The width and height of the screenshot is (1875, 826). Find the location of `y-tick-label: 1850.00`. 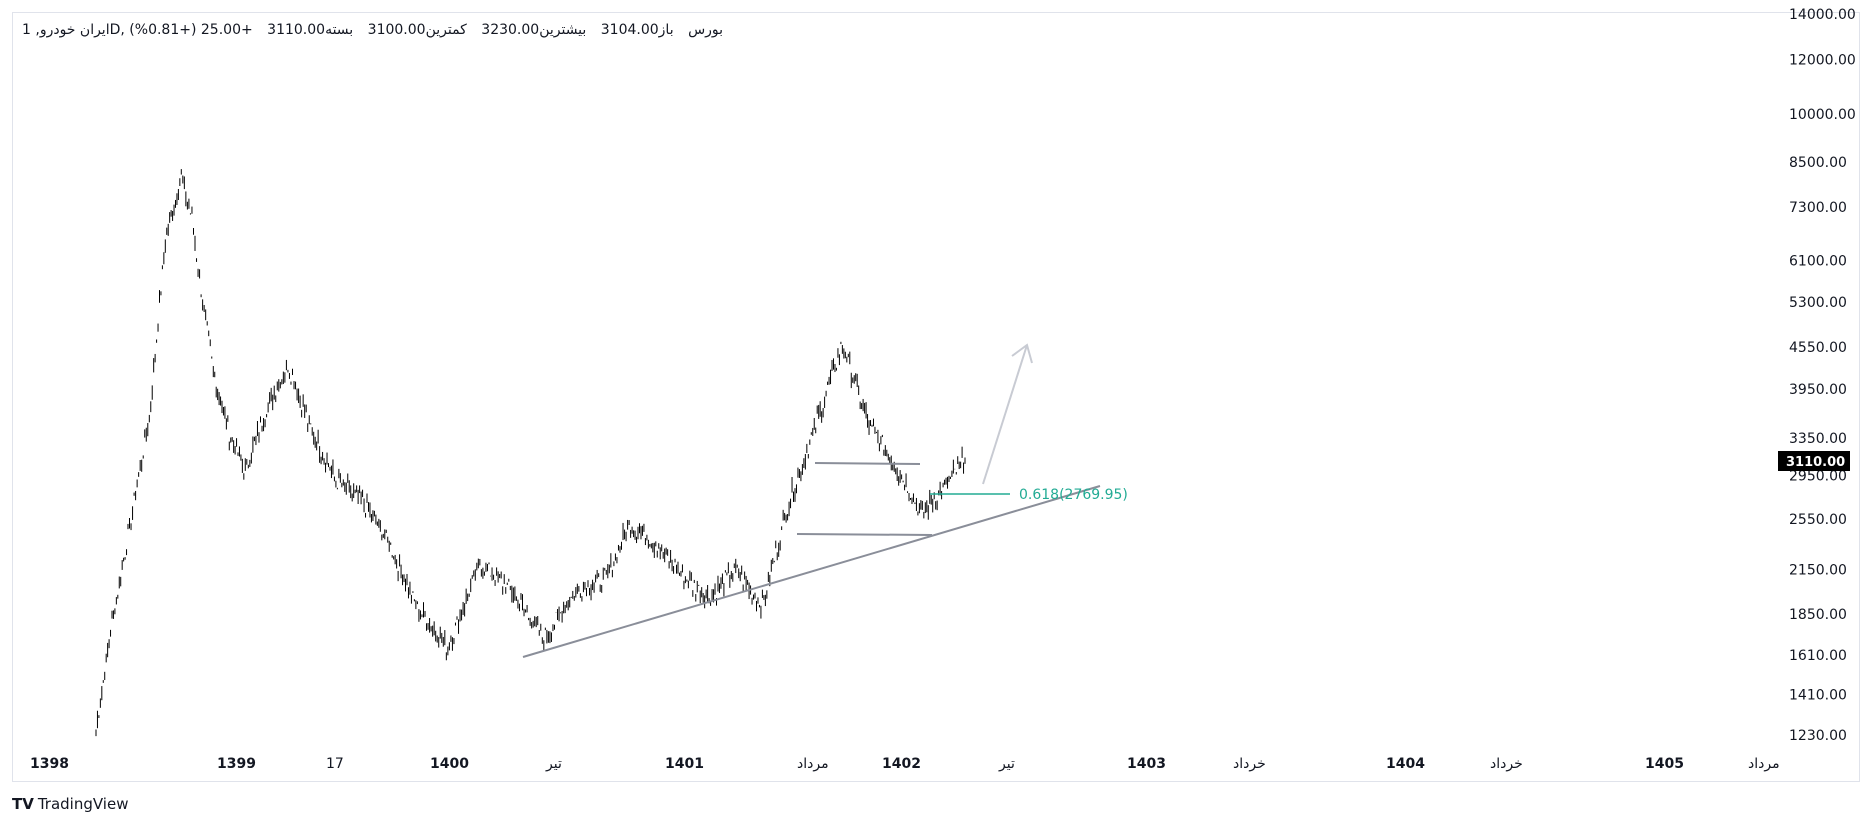

y-tick-label: 1850.00 is located at coordinates (1818, 615).